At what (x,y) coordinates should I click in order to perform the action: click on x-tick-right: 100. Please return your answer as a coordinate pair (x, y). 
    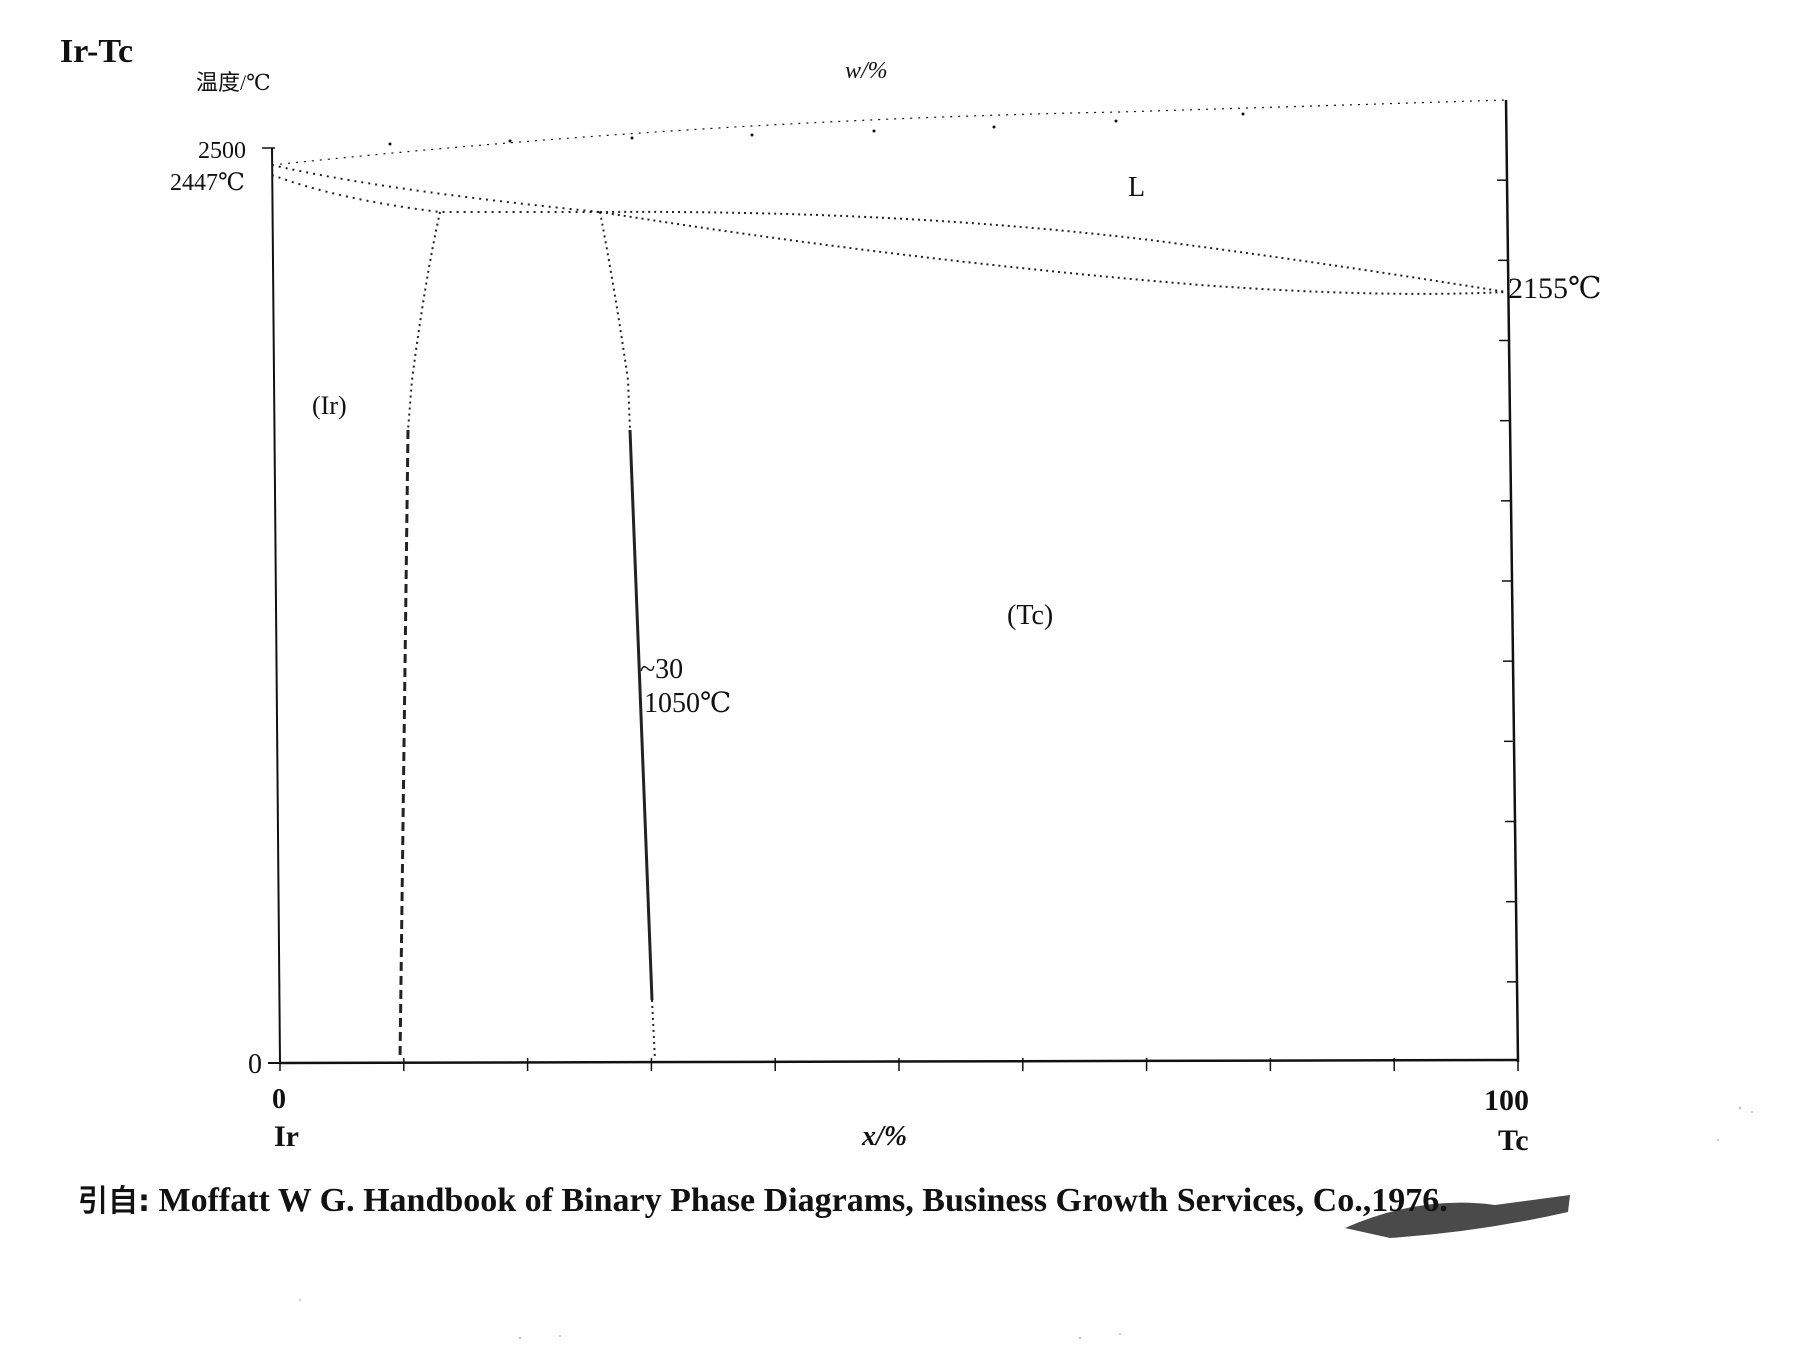
    Looking at the image, I should click on (1506, 1100).